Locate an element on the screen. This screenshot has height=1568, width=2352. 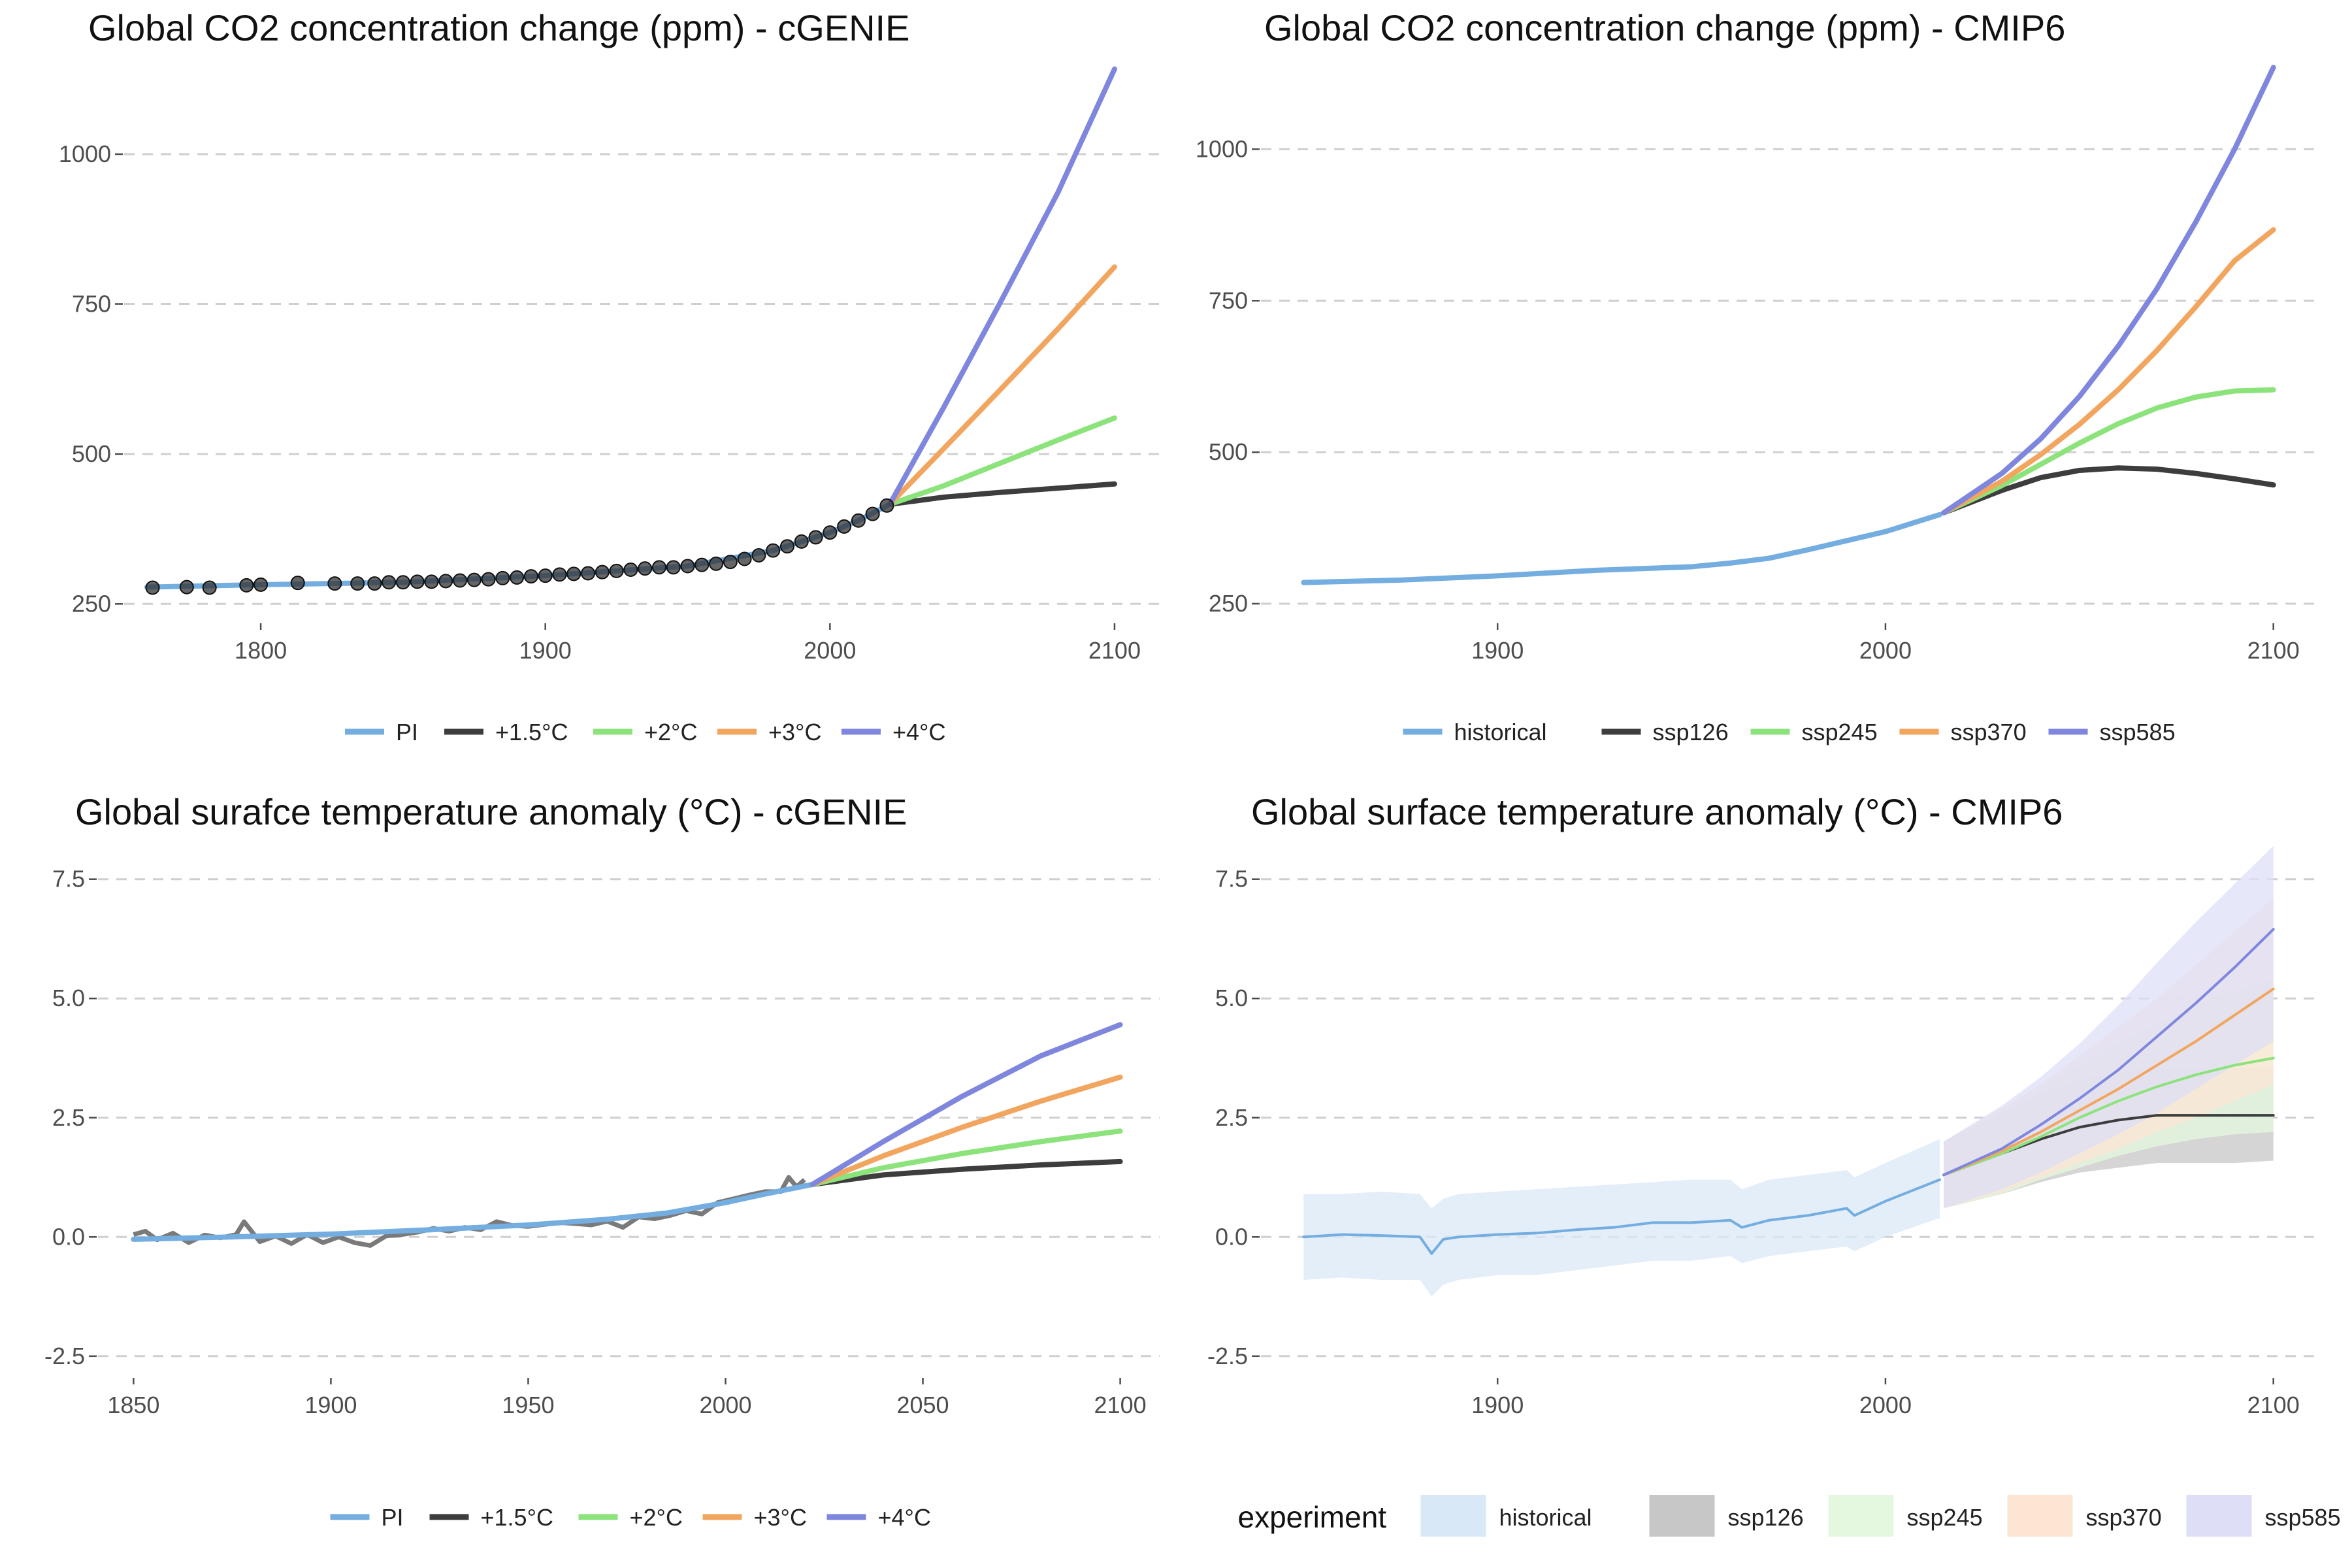
series-band-ssp585 is located at coordinates (2109, 1027).